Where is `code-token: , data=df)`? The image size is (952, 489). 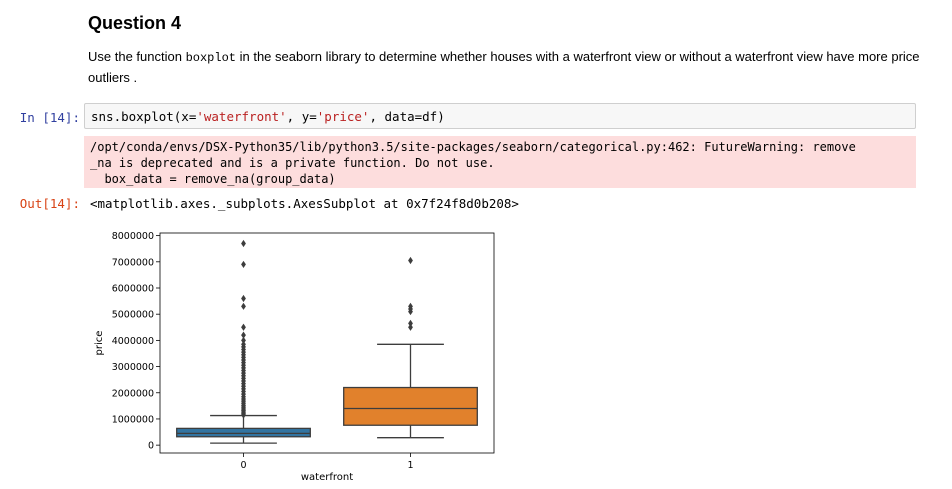 code-token: , data=df) is located at coordinates (407, 116).